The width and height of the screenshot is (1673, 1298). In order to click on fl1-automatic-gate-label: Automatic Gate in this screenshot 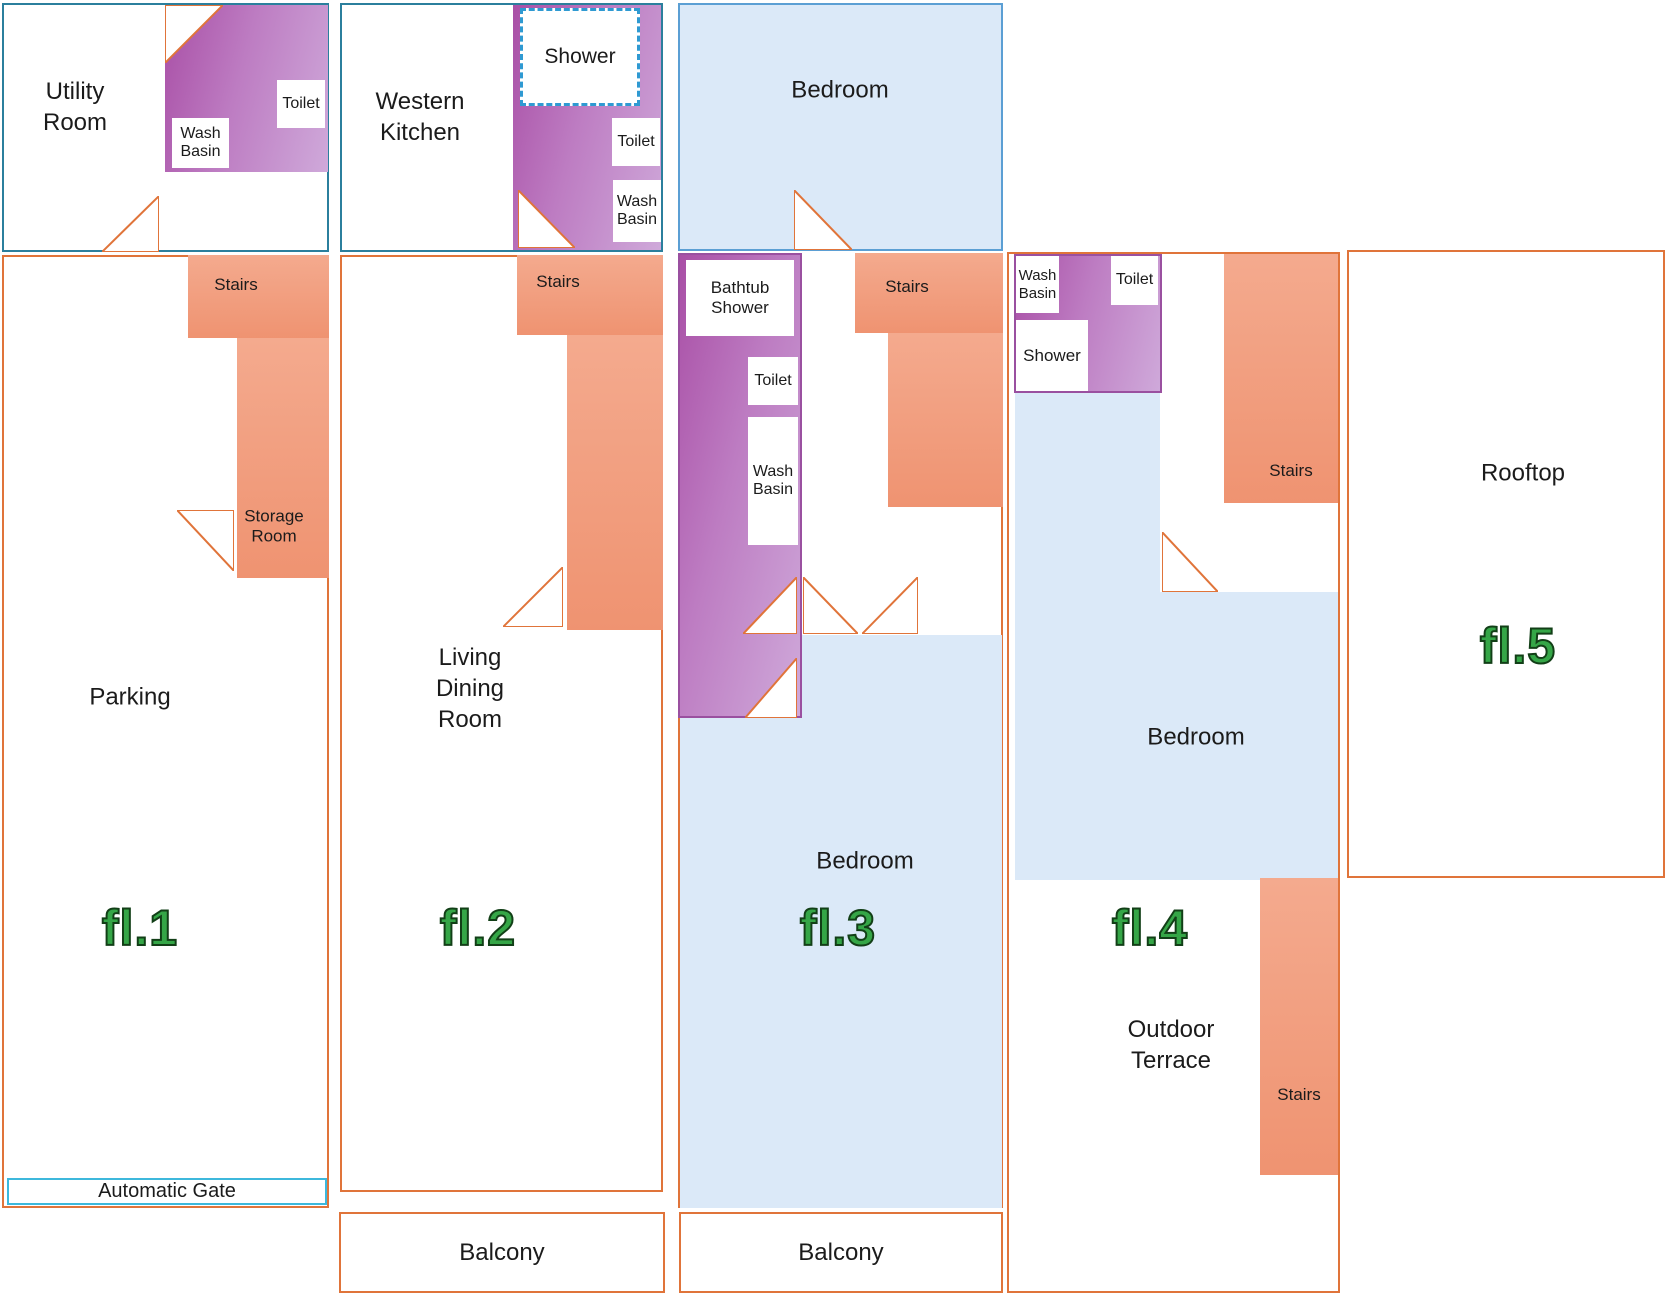, I will do `click(167, 1191)`.